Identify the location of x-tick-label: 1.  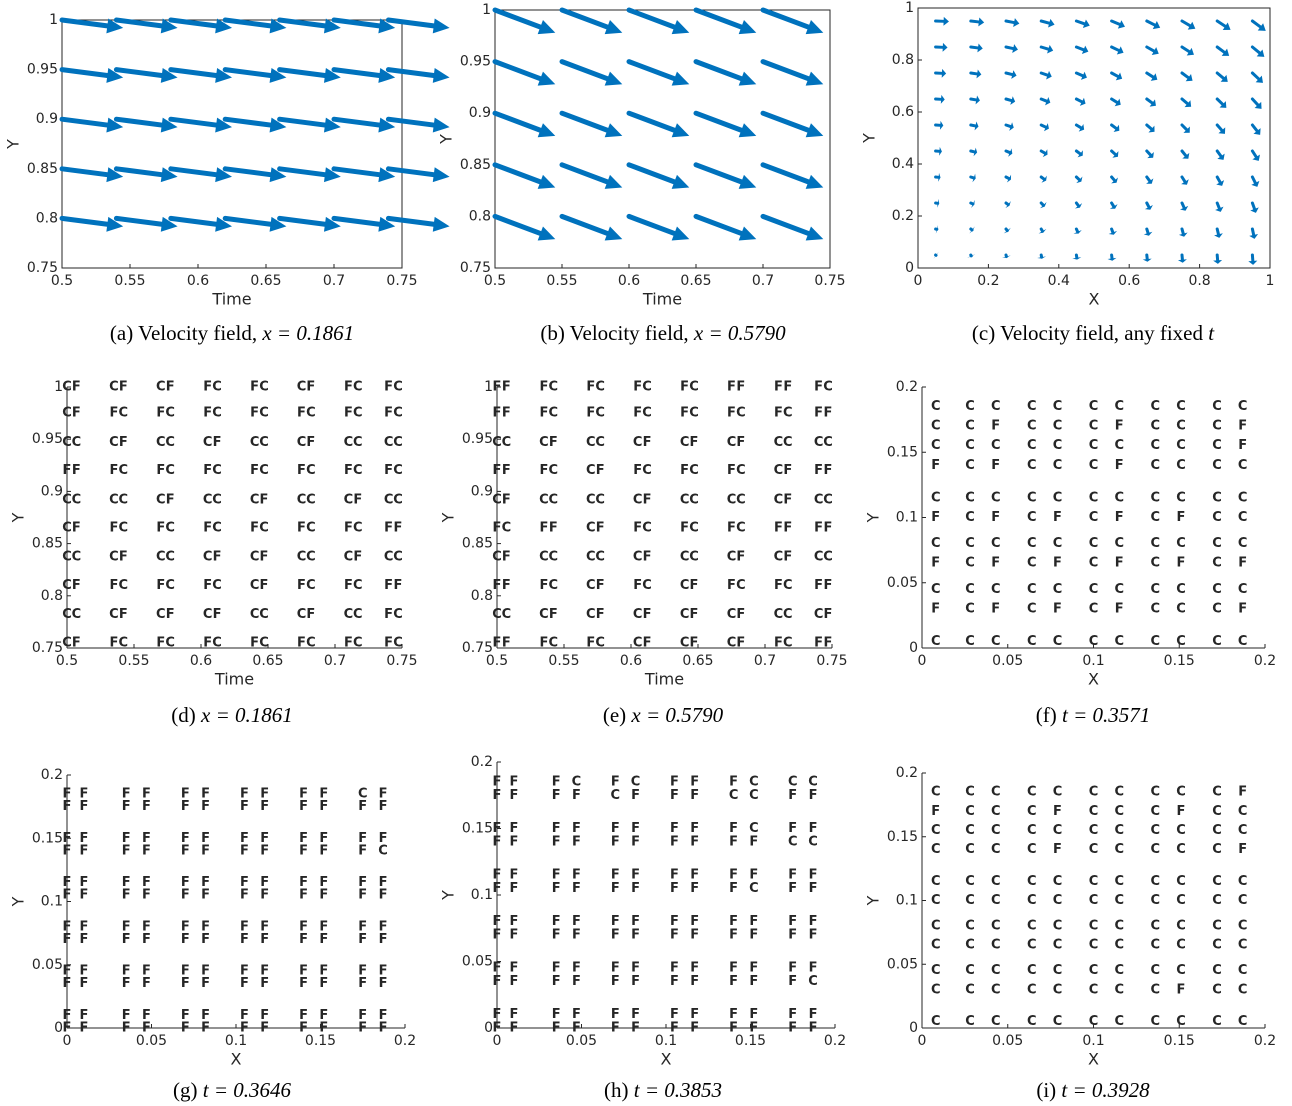
(1270, 281).